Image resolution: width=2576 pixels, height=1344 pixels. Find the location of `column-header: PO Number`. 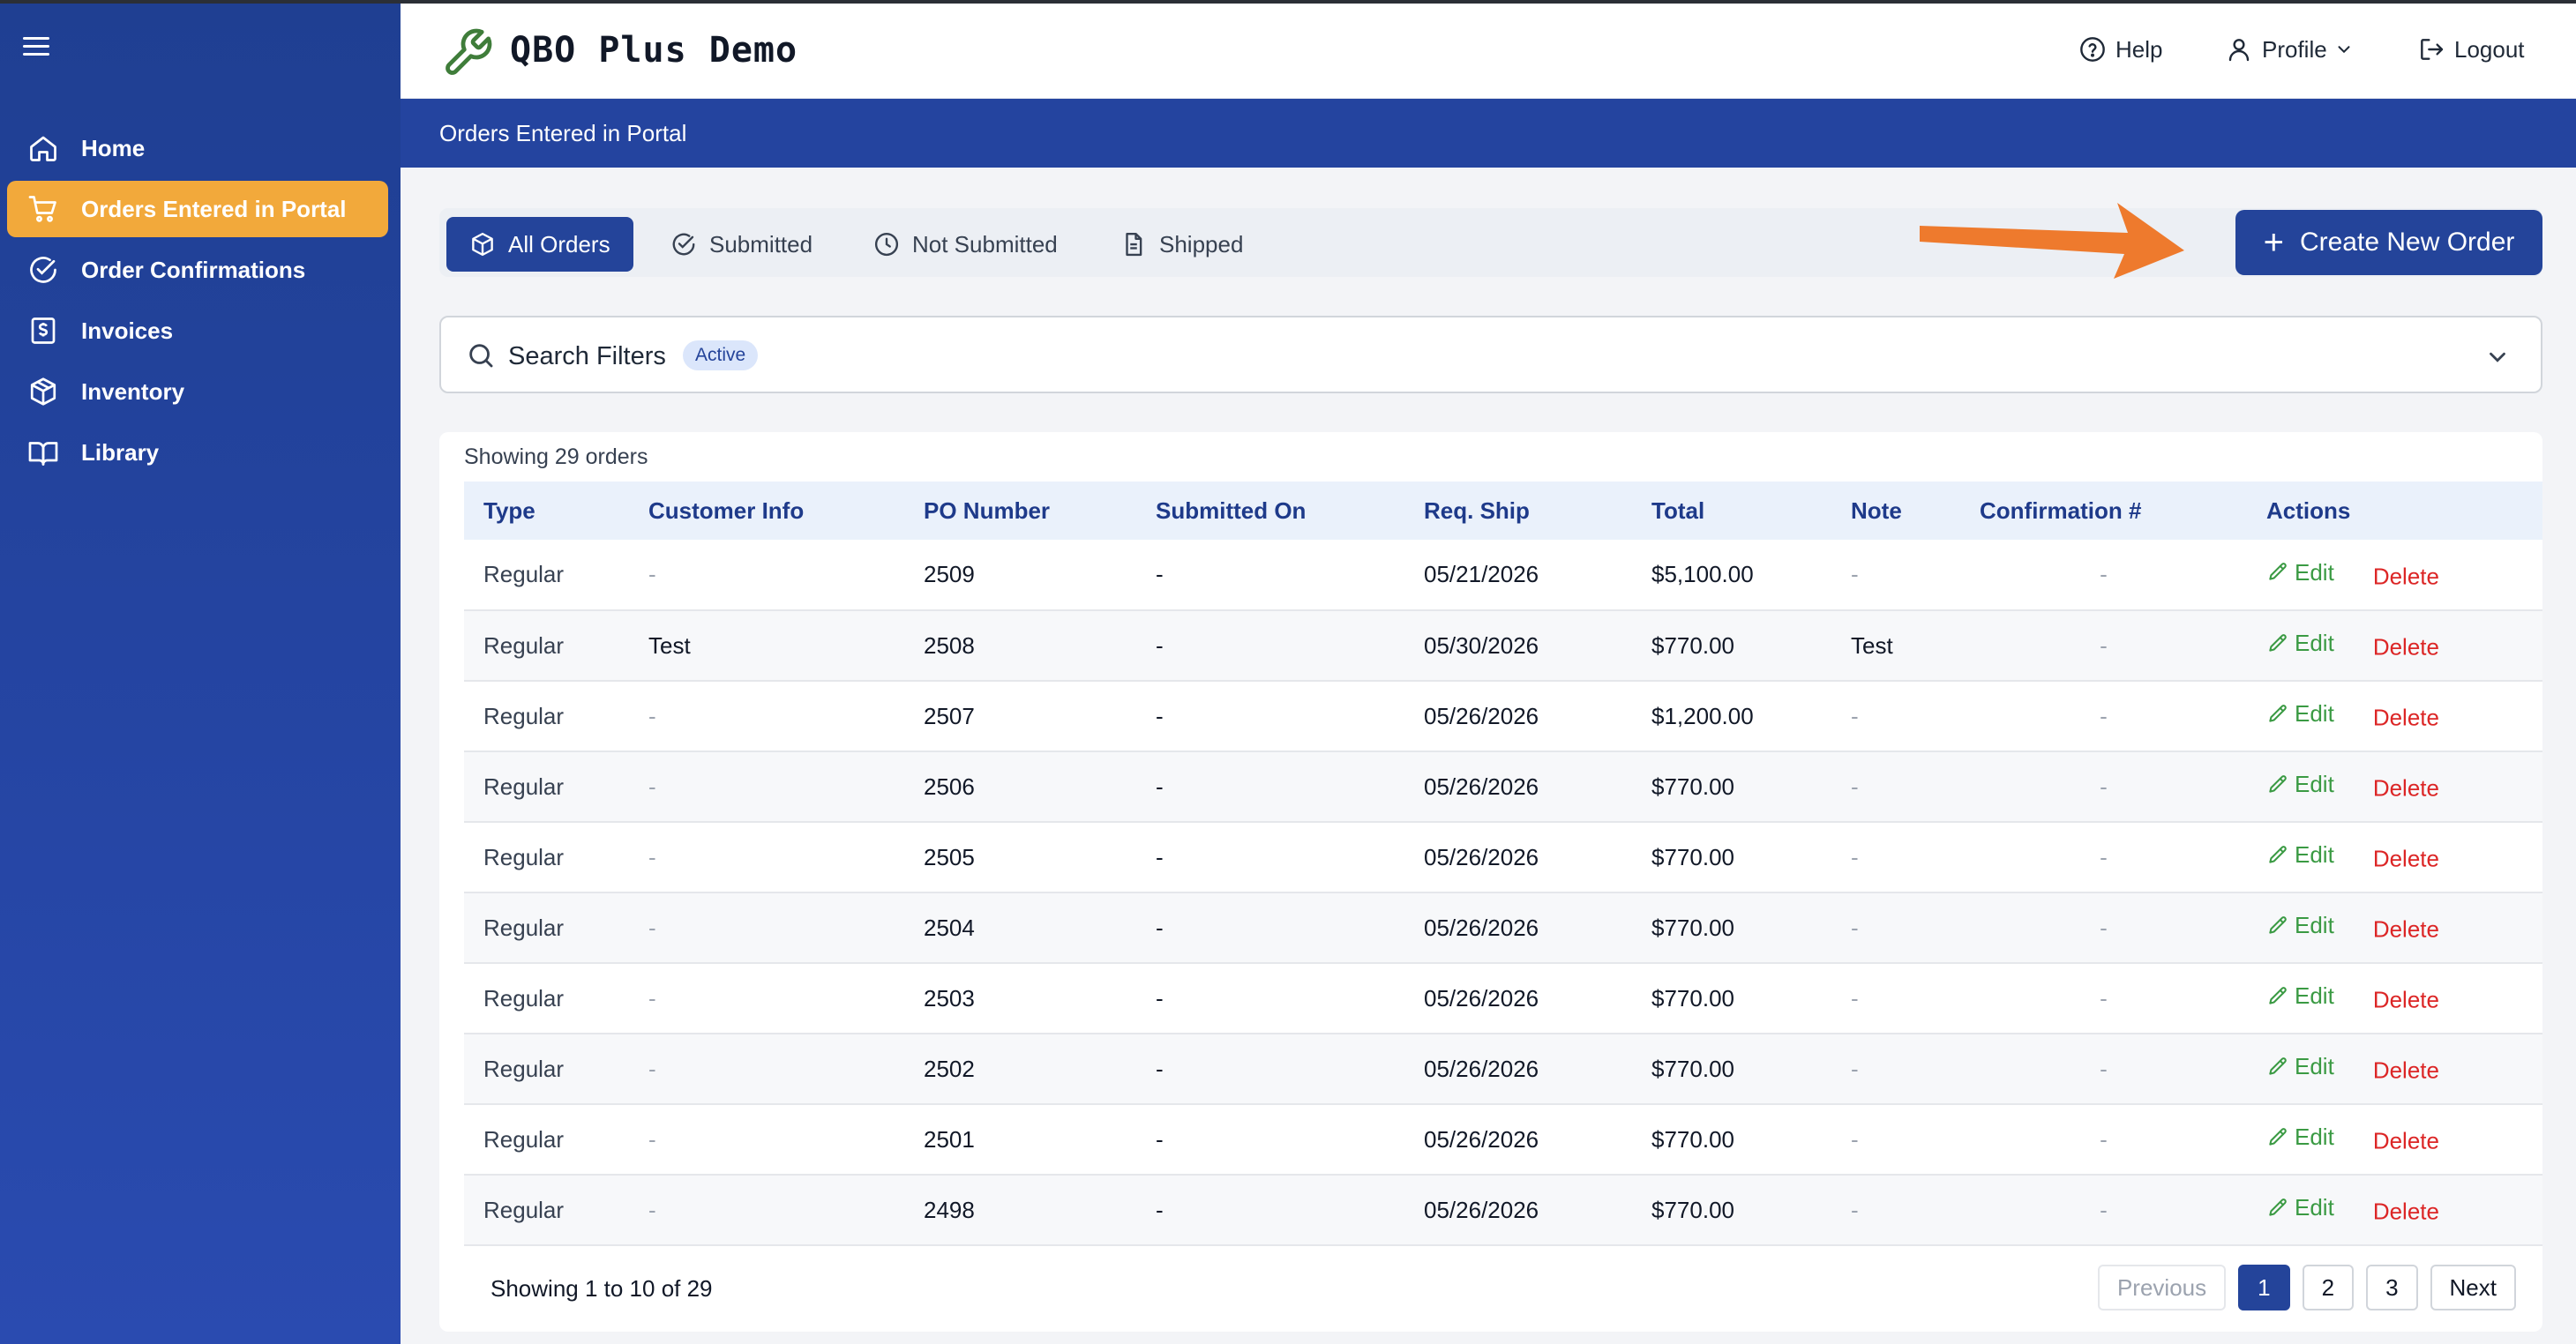

column-header: PO Number is located at coordinates (987, 510).